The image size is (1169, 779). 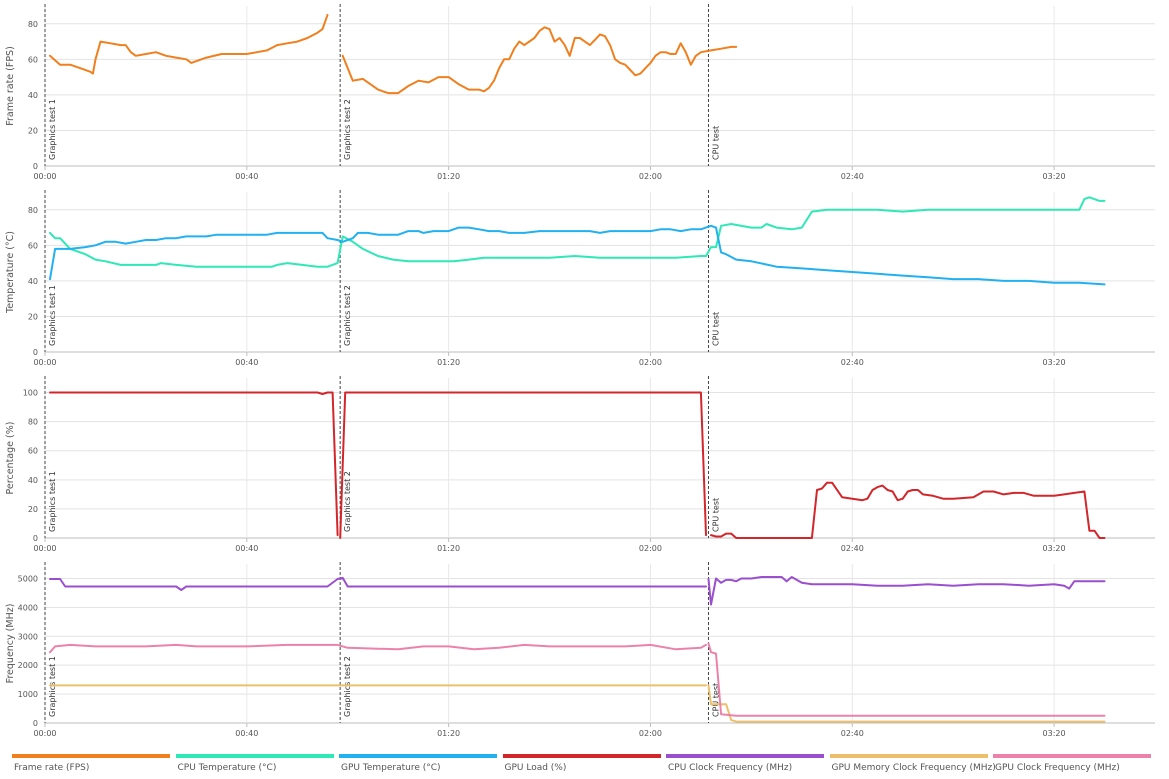 I want to click on y-axis-title: Percentage (%), so click(x=10, y=458).